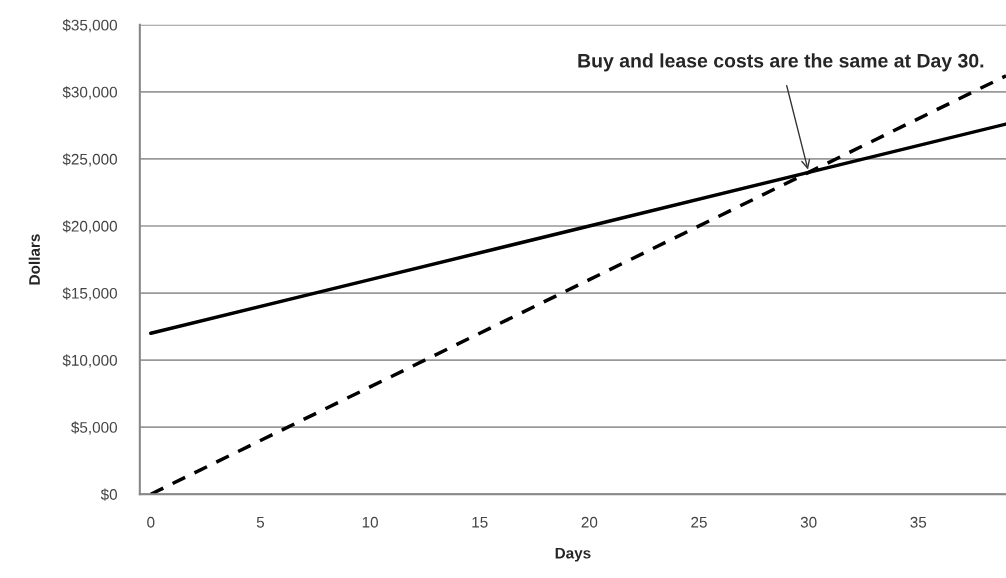  What do you see at coordinates (109, 494) in the screenshot?
I see `y-tick-label: $0` at bounding box center [109, 494].